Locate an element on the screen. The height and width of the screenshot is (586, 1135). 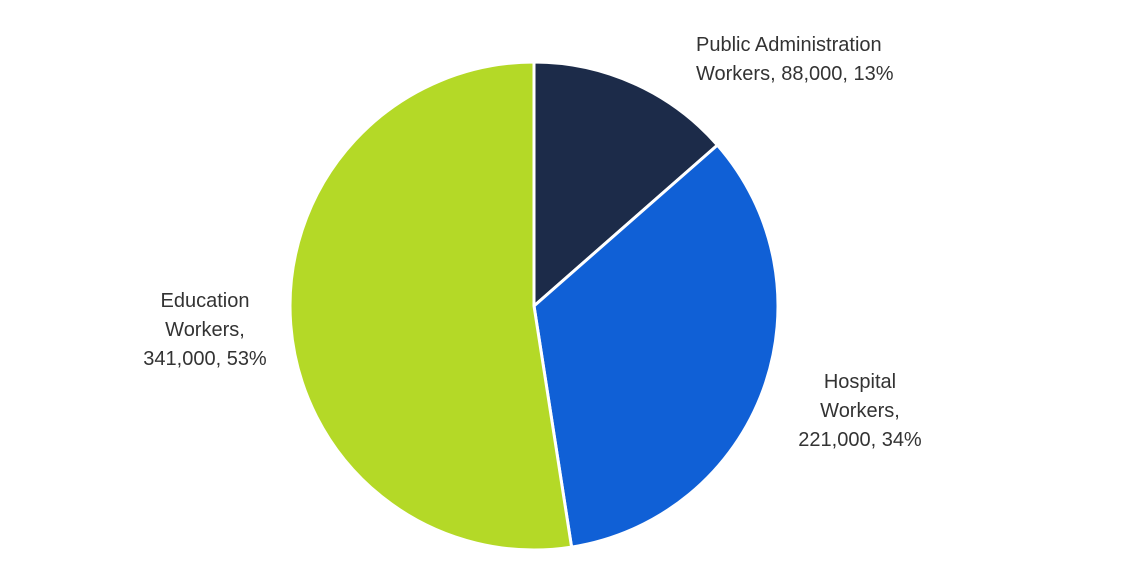
slice-label-education: Education Workers, 341,000, 53% is located at coordinates (205, 330).